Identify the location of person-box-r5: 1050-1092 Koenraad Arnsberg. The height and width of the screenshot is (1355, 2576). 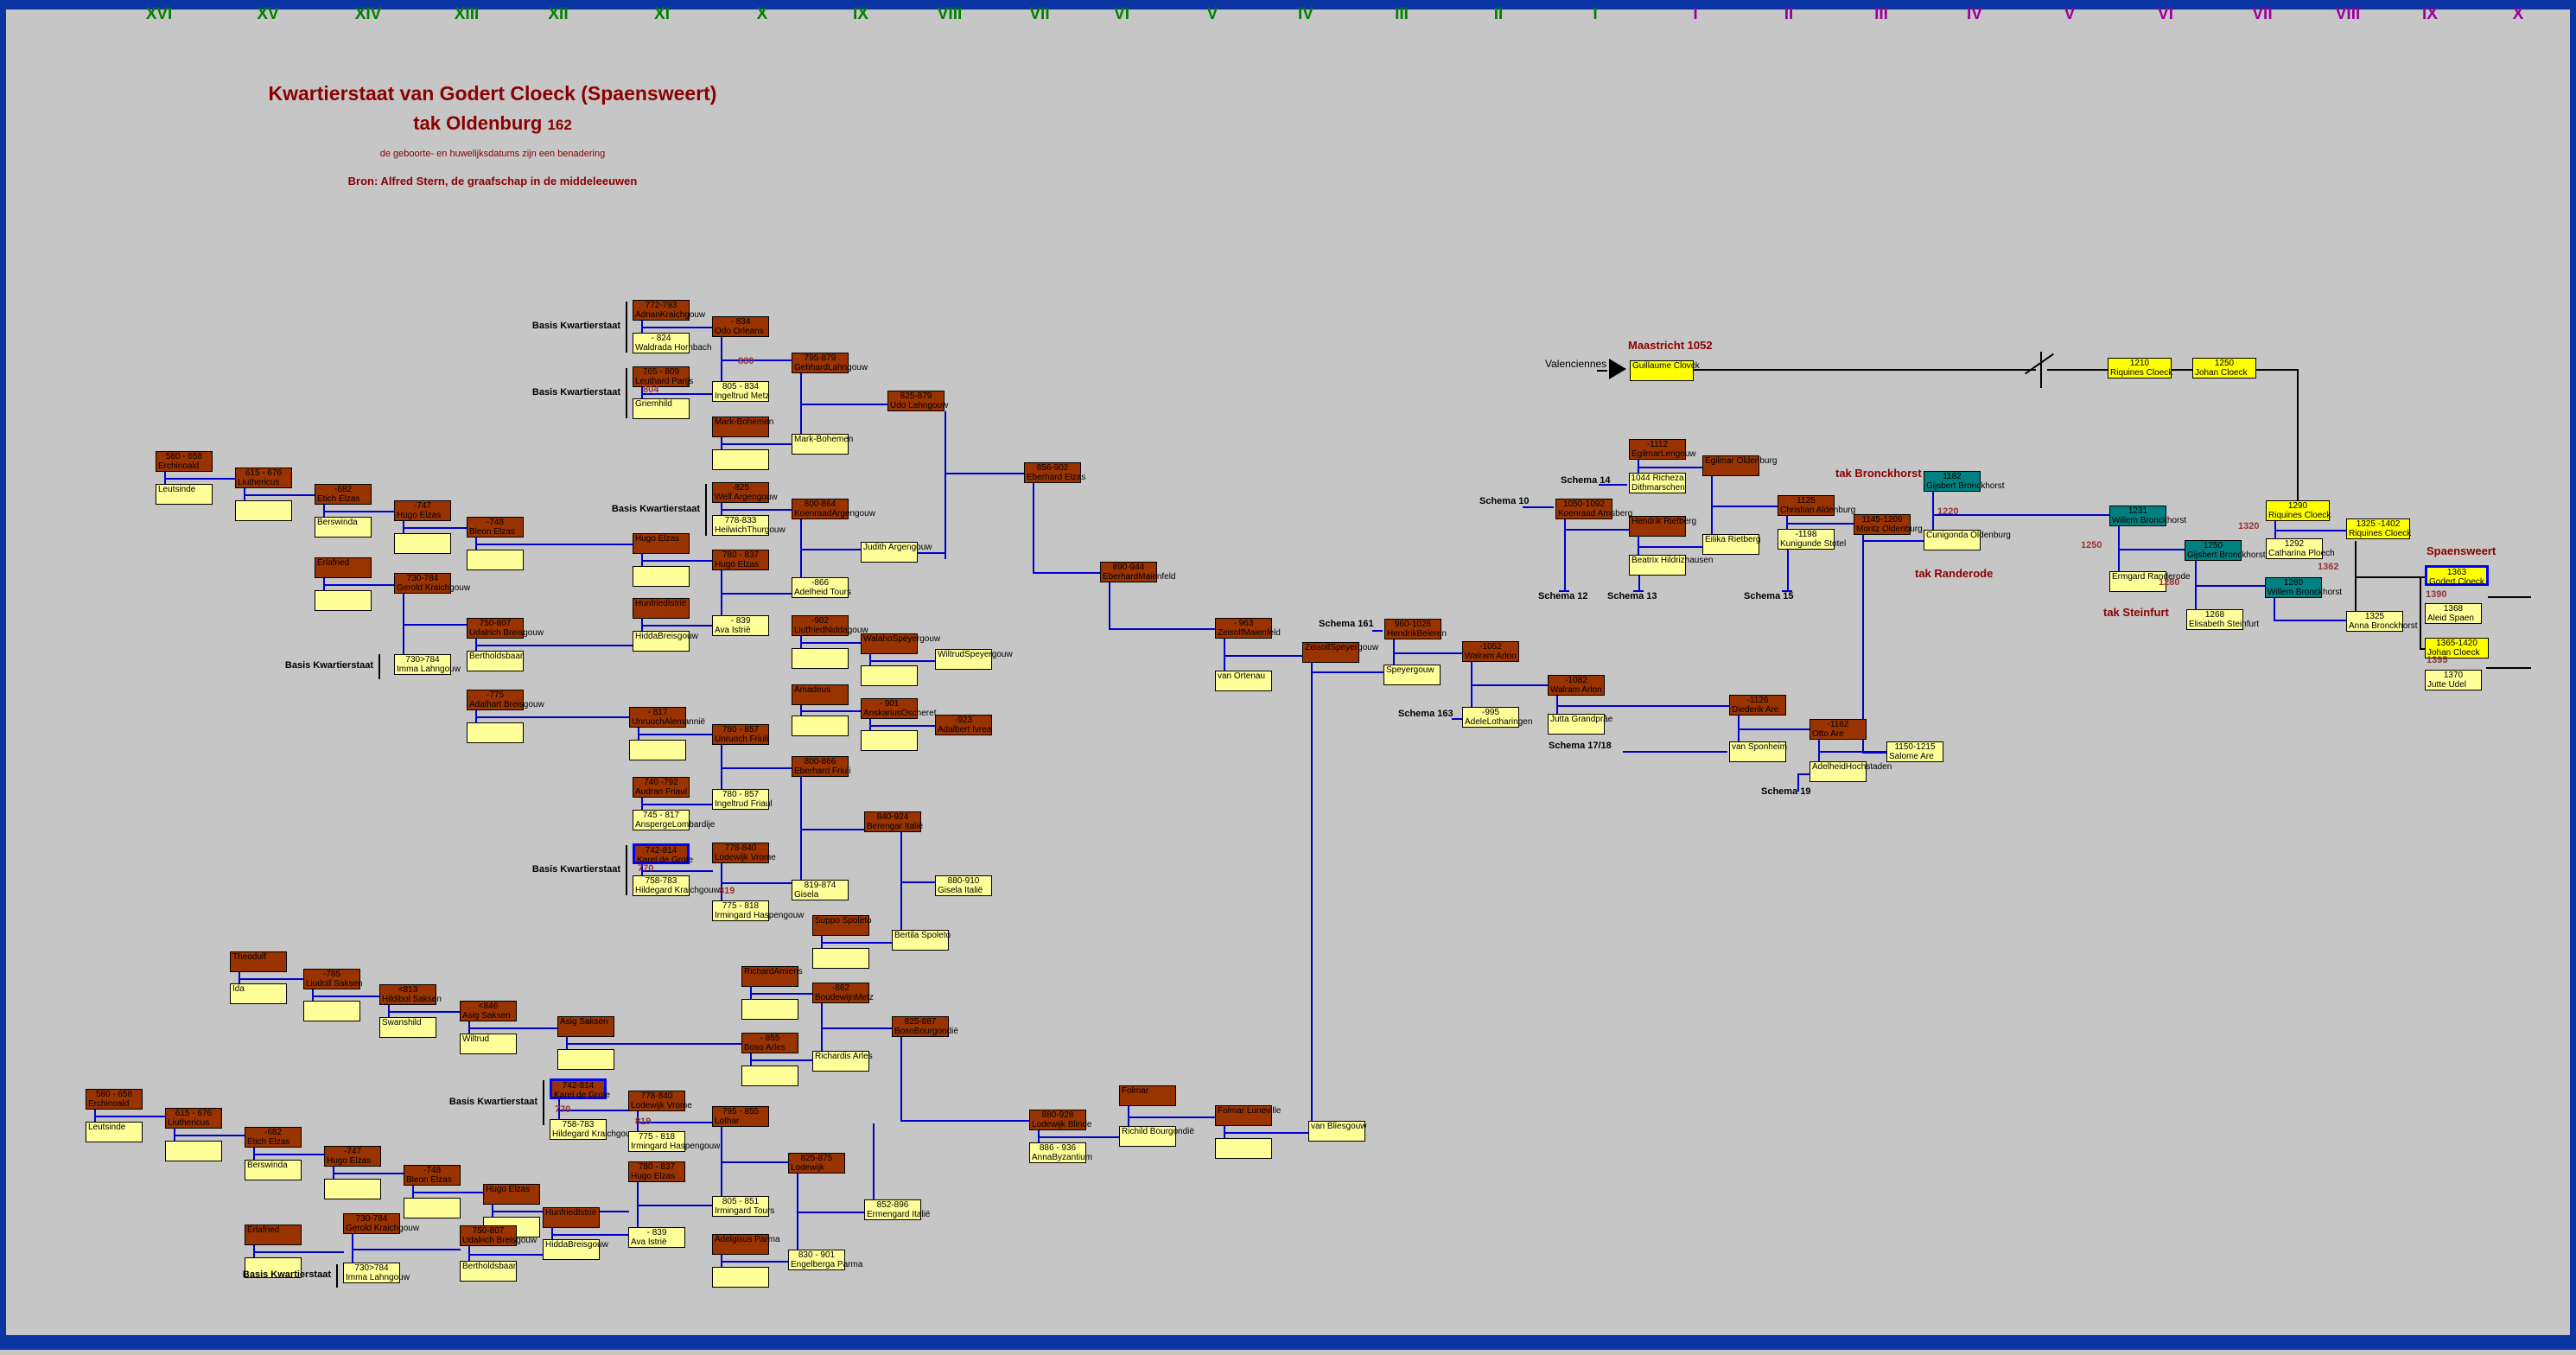
(1594, 509).